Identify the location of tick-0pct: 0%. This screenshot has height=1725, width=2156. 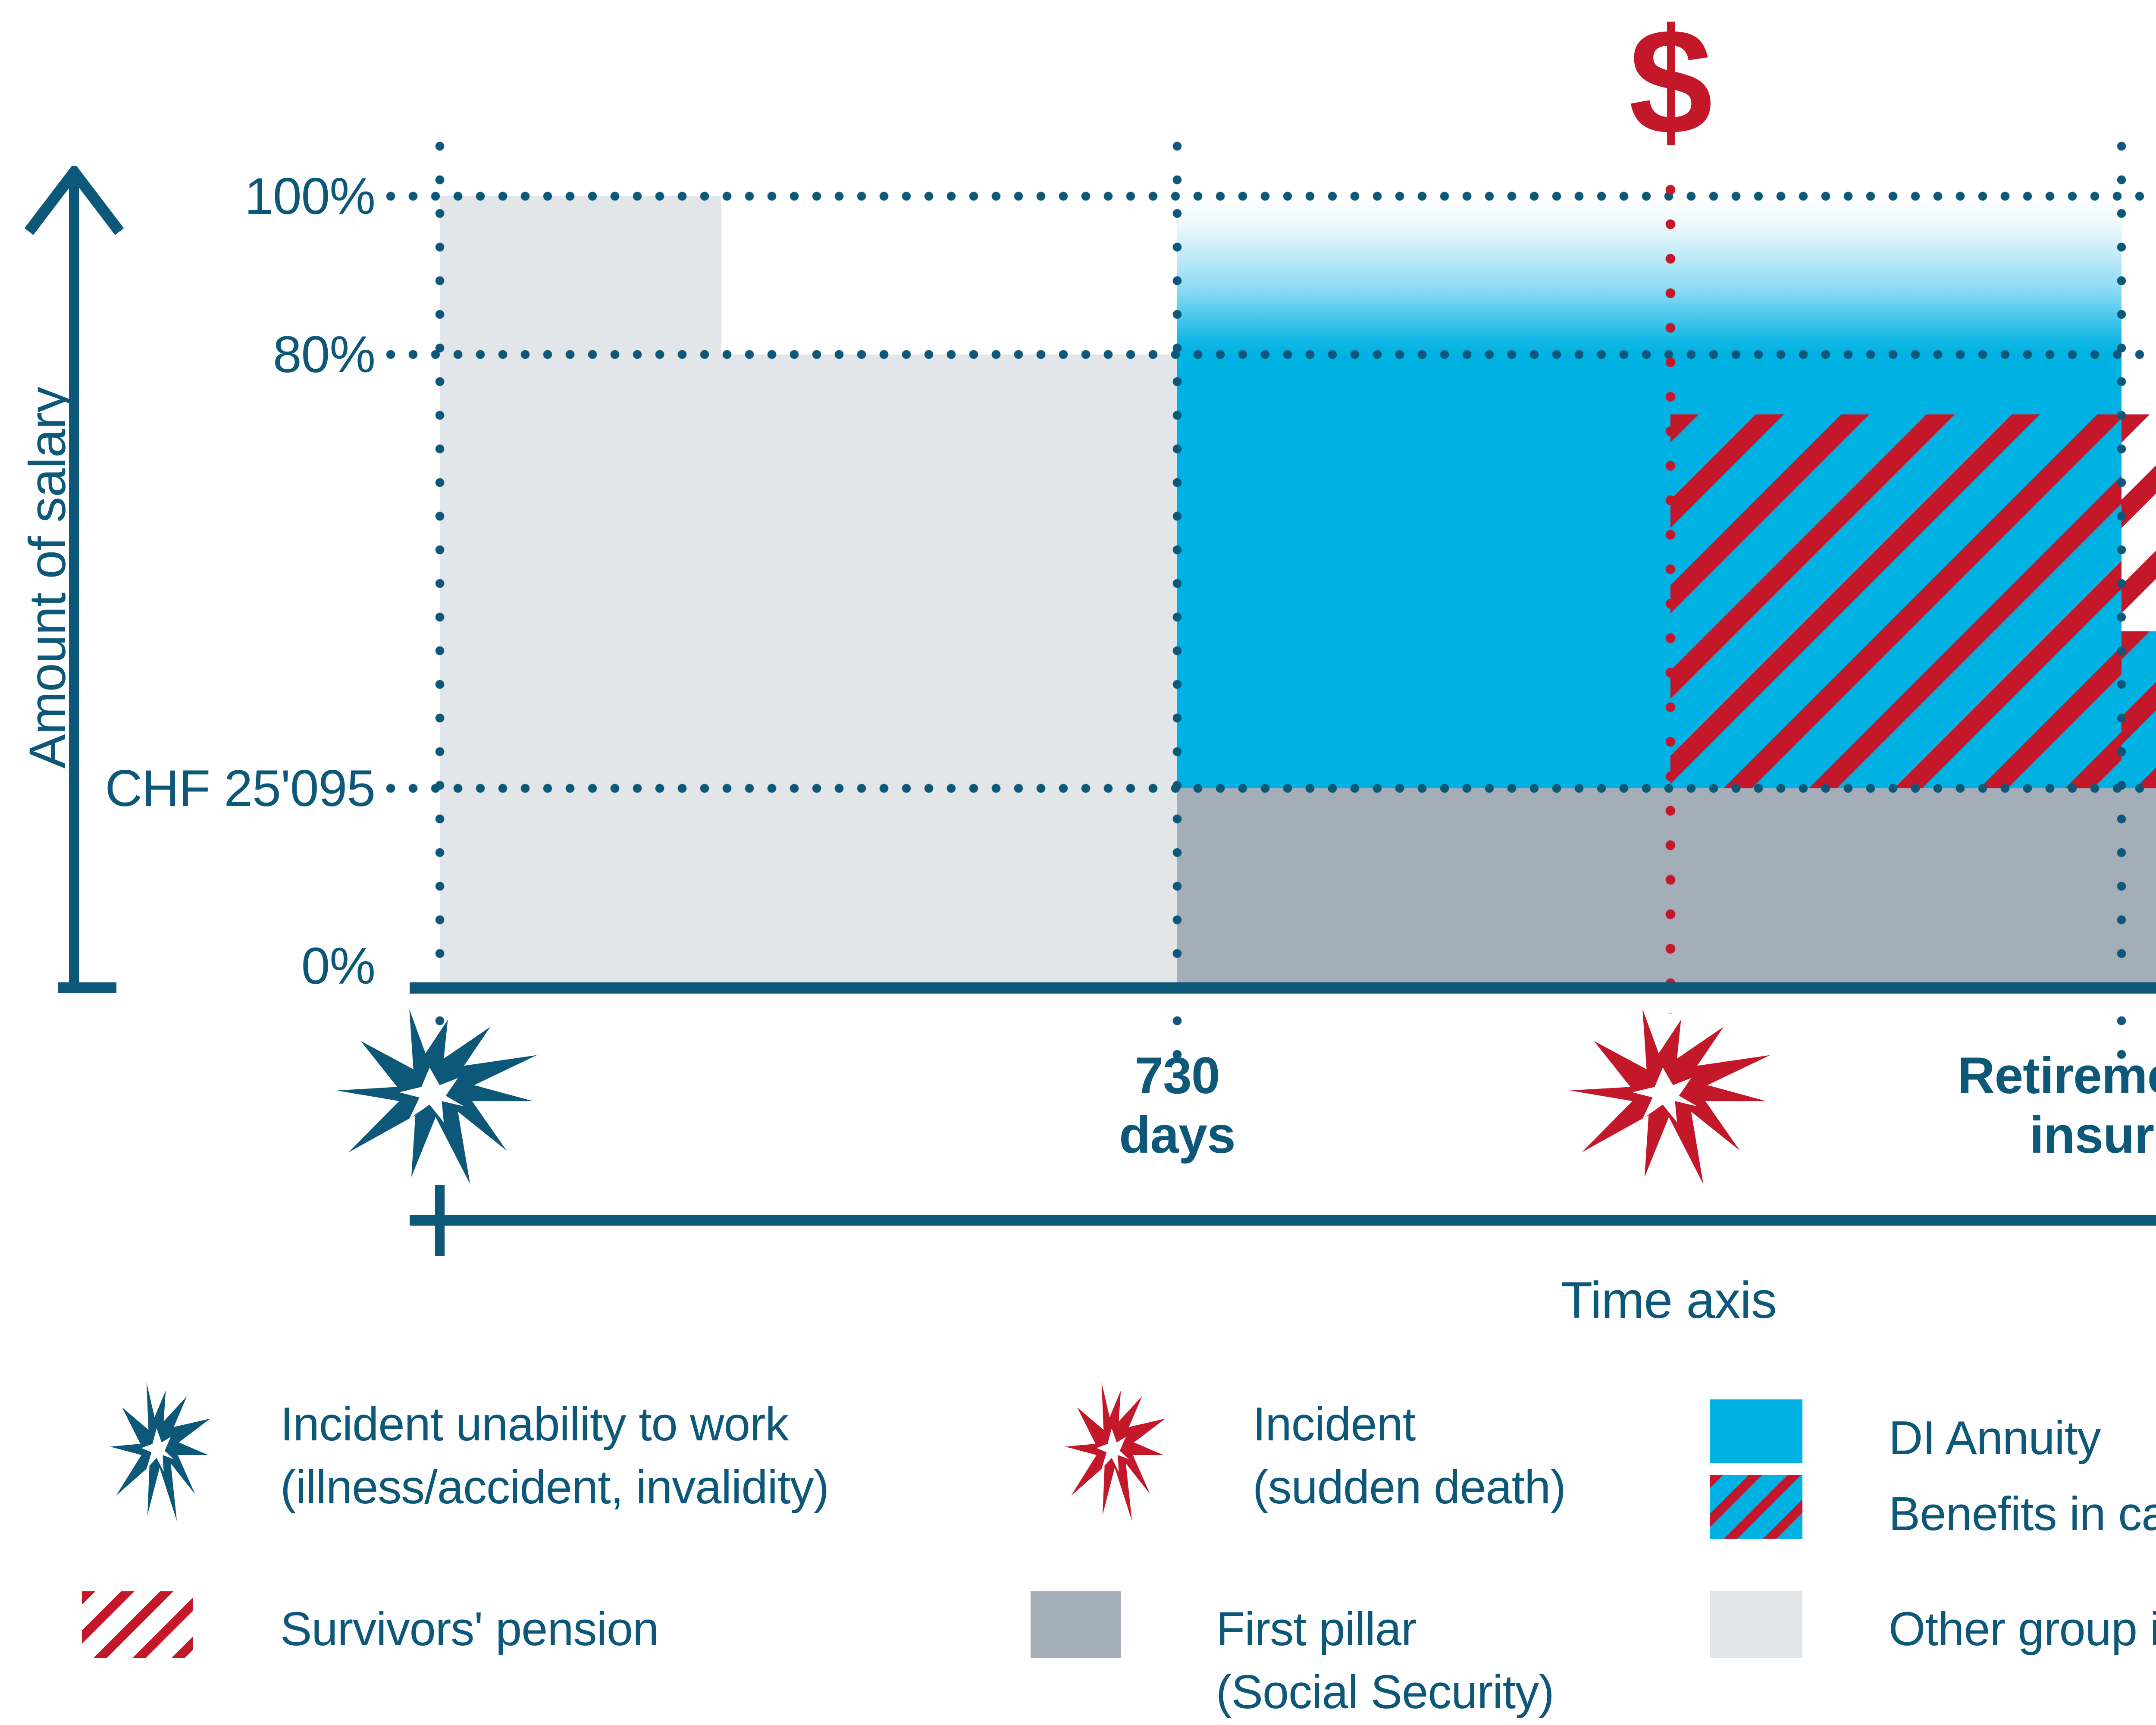
(338, 966).